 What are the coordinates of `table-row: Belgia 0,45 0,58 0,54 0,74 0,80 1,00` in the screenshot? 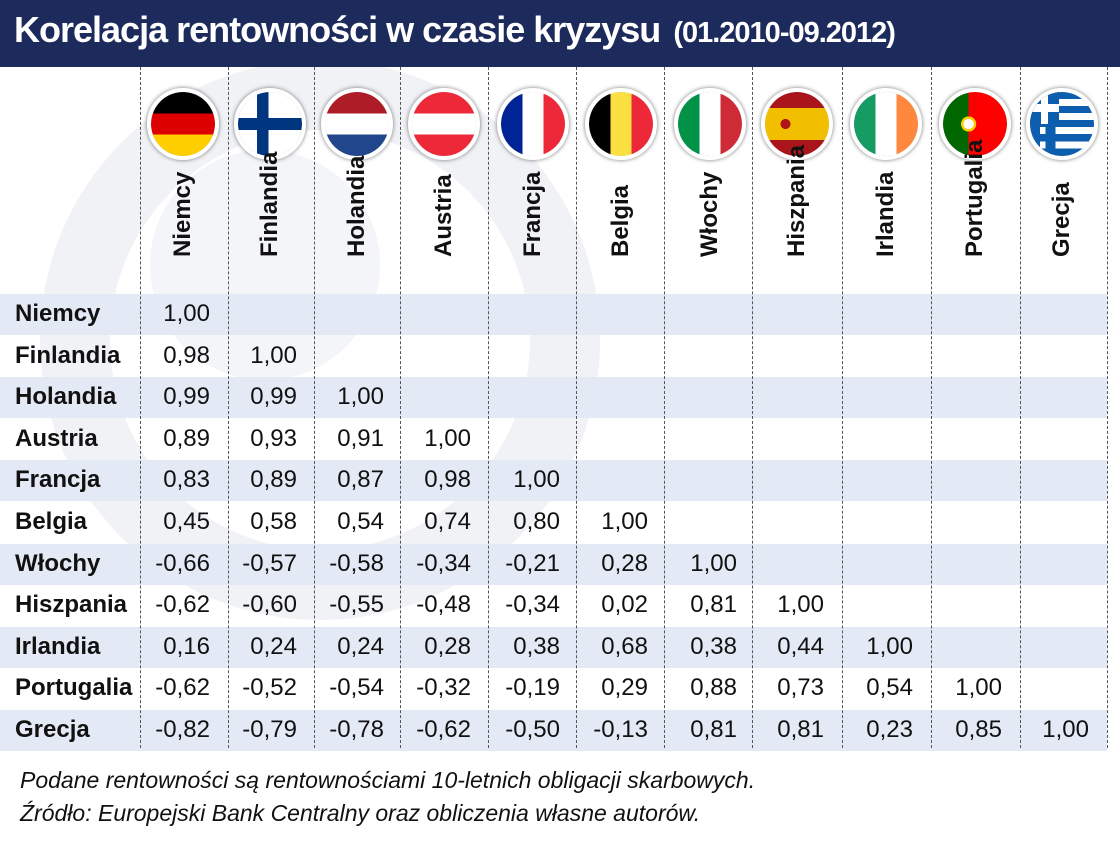 It's located at (553, 522).